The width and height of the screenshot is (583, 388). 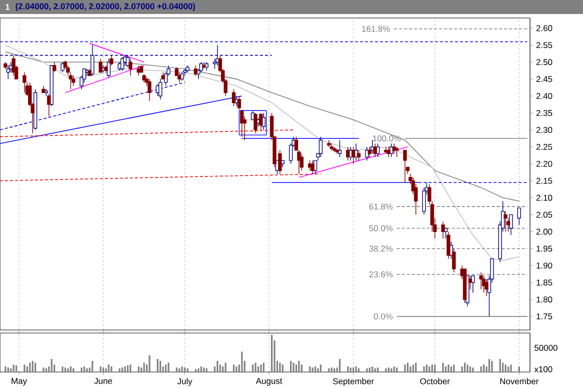 I want to click on chart-title: 1, so click(x=8, y=7).